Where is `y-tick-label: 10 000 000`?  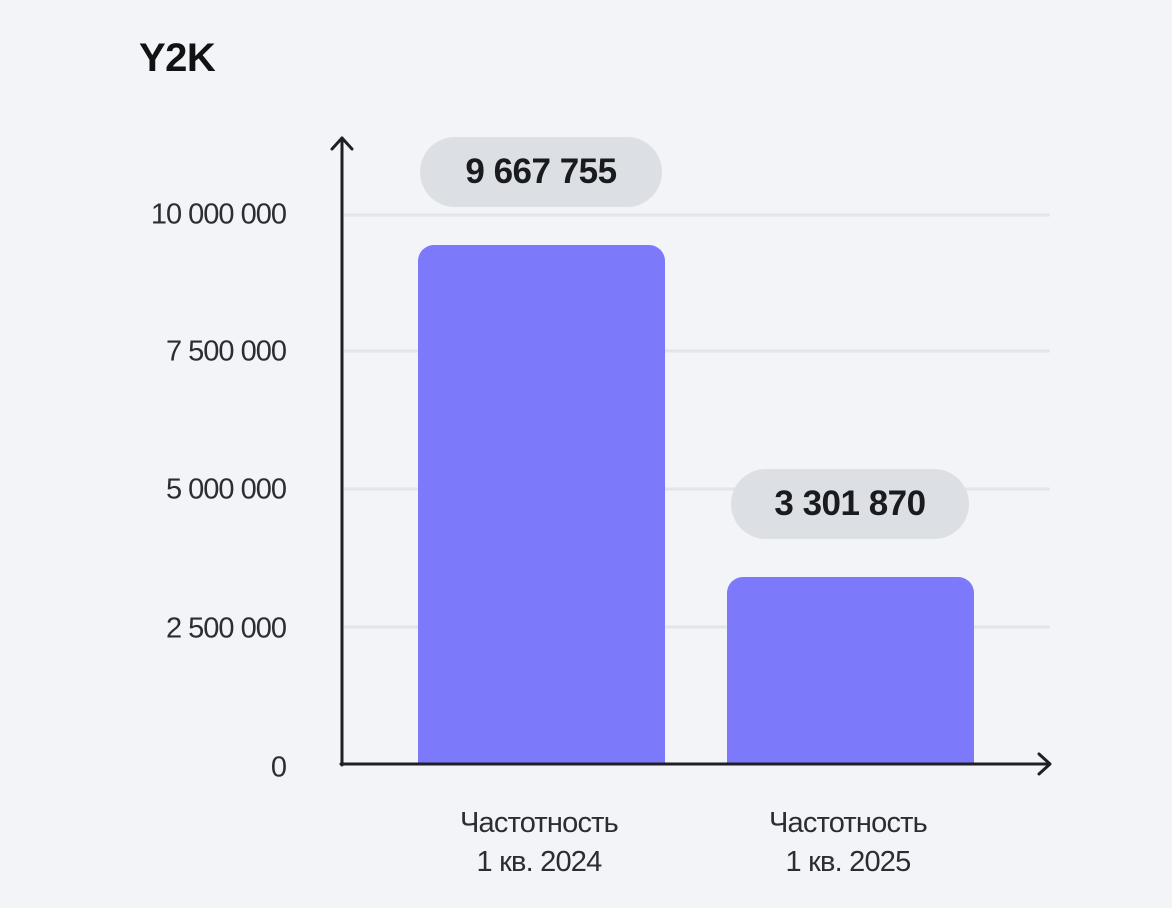 y-tick-label: 10 000 000 is located at coordinates (218, 214).